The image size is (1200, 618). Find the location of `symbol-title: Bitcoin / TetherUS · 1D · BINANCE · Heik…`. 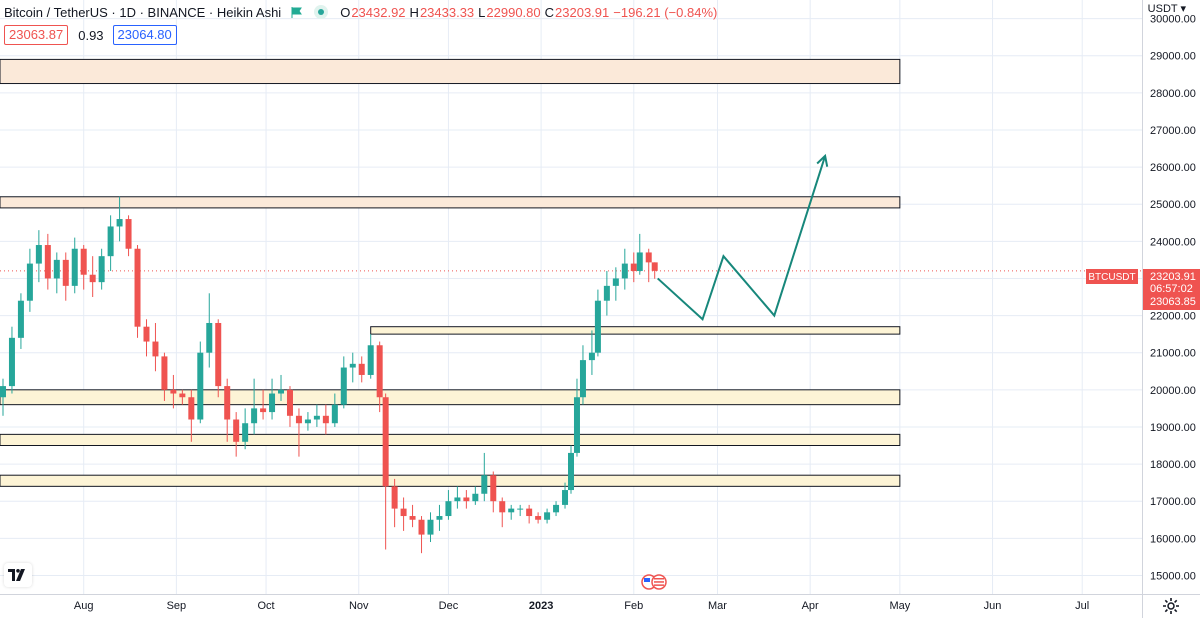

symbol-title: Bitcoin / TetherUS · 1D · BINANCE · Heik… is located at coordinates (143, 12).